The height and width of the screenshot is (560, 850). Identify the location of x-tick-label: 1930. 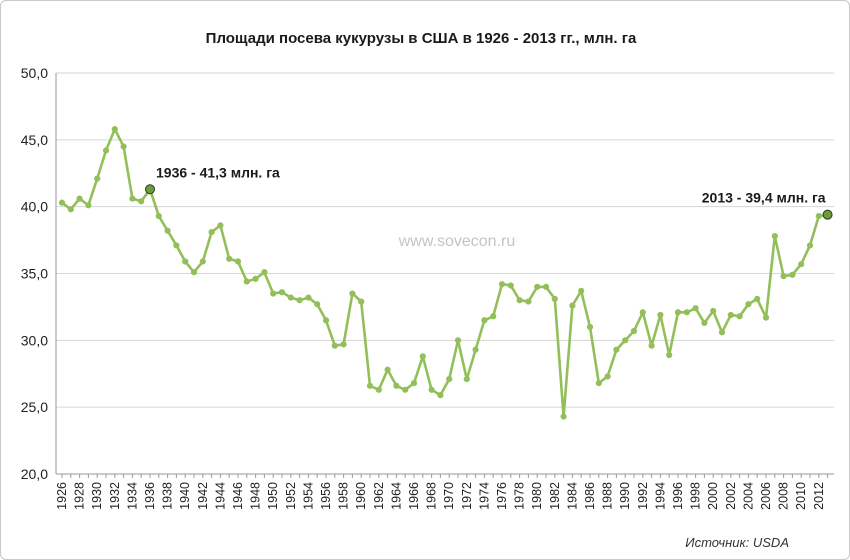
(97, 496).